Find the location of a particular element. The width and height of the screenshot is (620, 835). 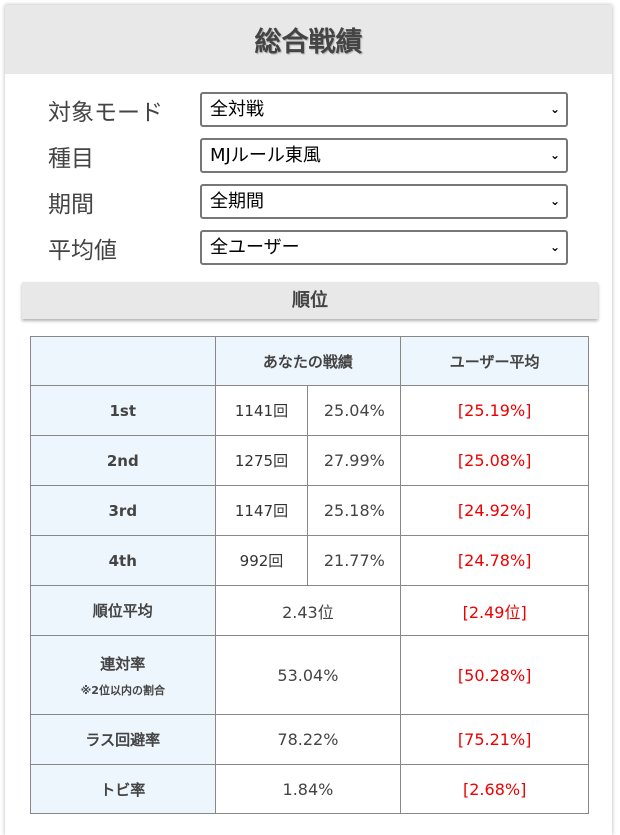

type-select: MJルール東風 ⌄ is located at coordinates (384, 155).